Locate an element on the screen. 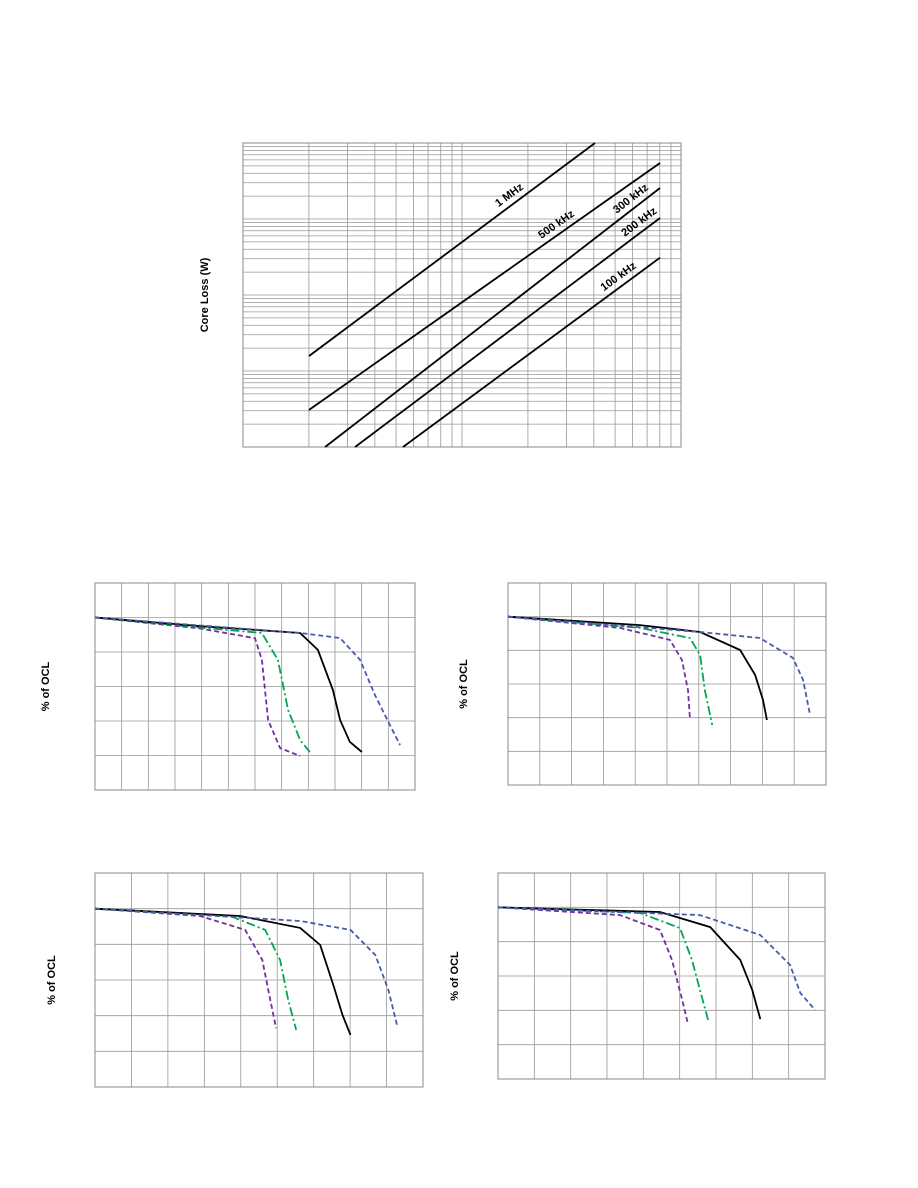 This screenshot has width=918, height=1188. series-label: 1 MHz is located at coordinates (509, 195).